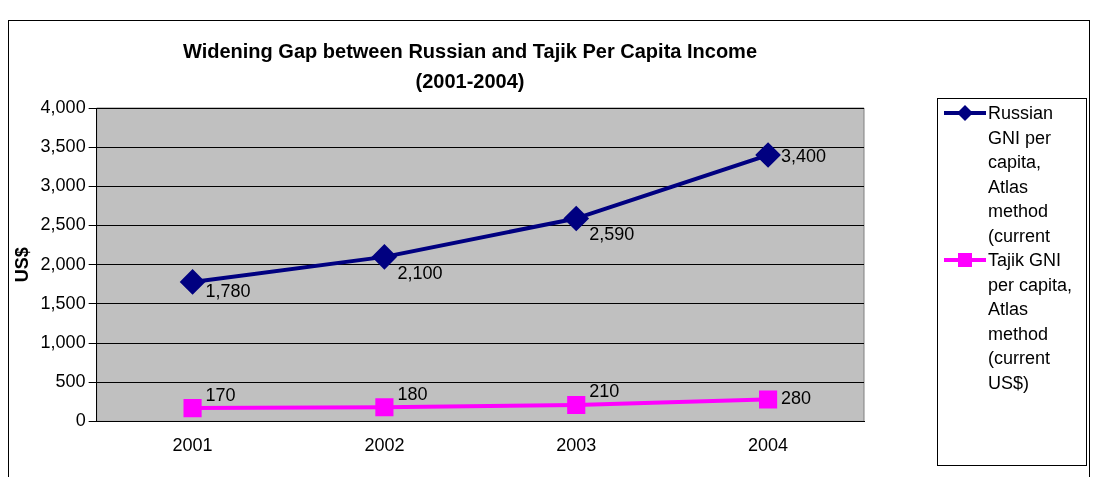 The height and width of the screenshot is (477, 1093). I want to click on chart-title: Widening Gap between Russian and Tajik Per Capita Income (2001-2004), so click(470, 66).